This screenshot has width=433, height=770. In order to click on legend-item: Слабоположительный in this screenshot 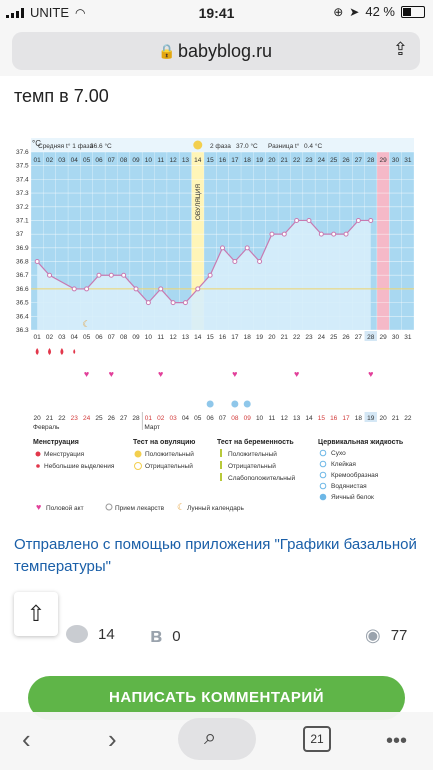, I will do `click(262, 478)`.